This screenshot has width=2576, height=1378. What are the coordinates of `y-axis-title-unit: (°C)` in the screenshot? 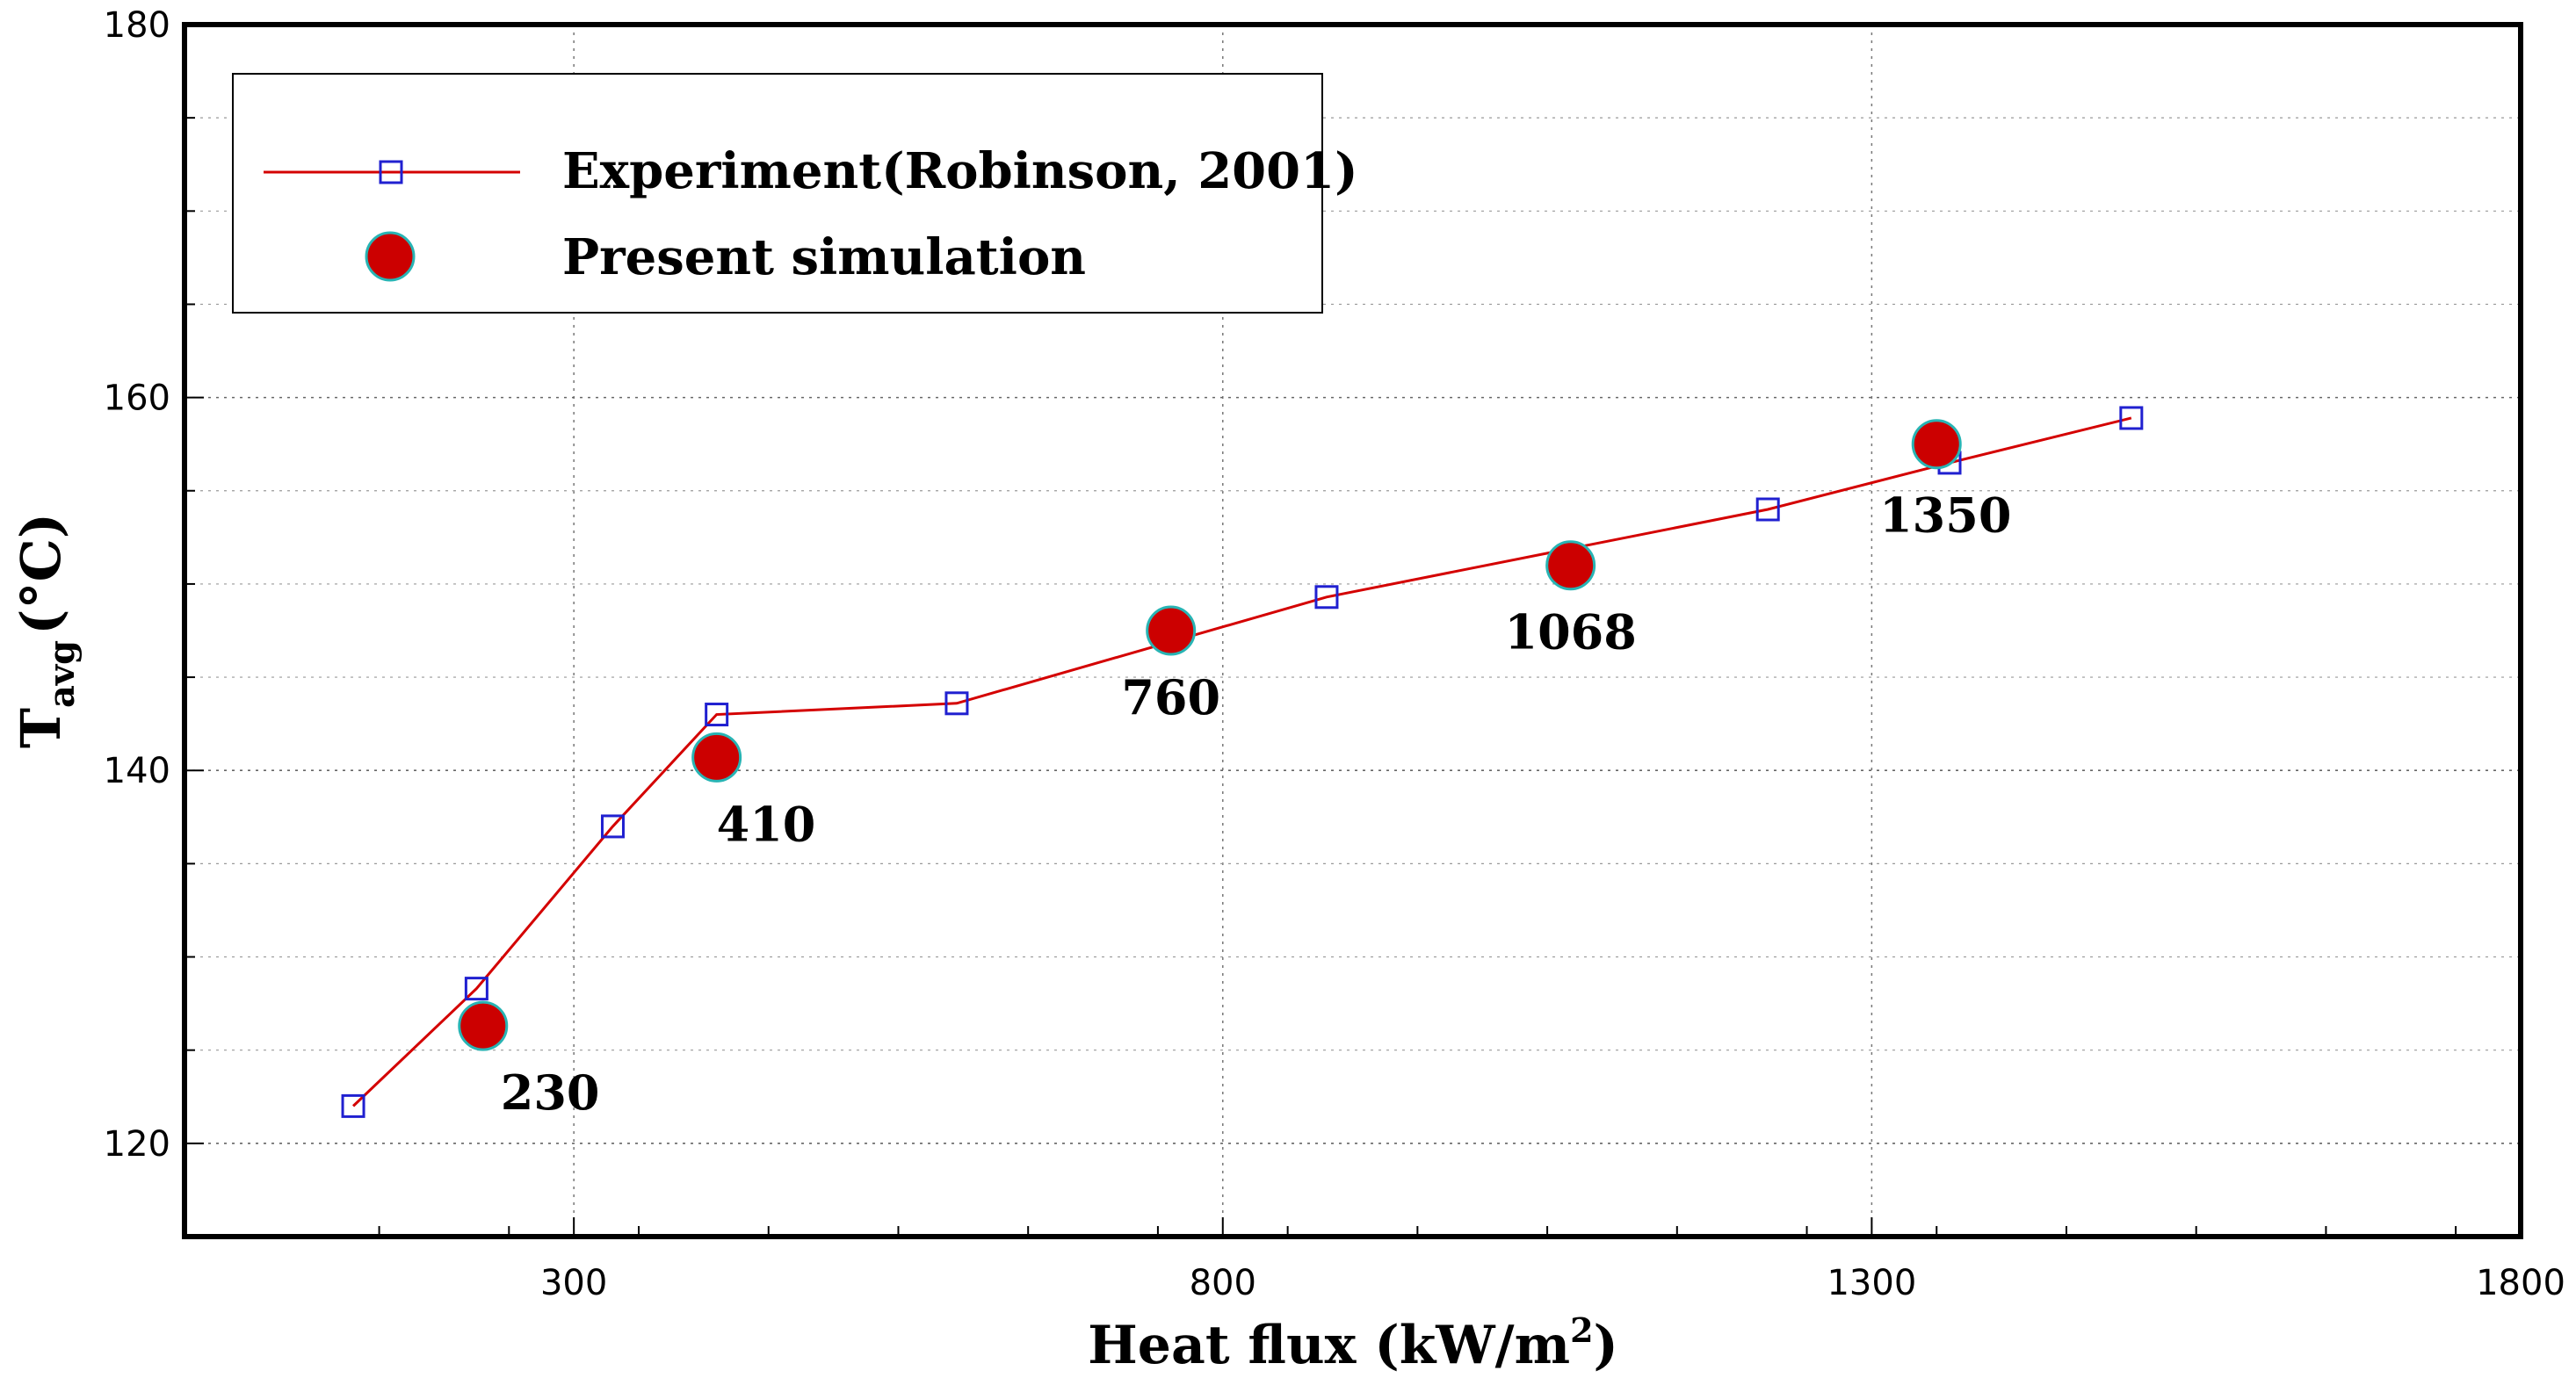 It's located at (41, 574).